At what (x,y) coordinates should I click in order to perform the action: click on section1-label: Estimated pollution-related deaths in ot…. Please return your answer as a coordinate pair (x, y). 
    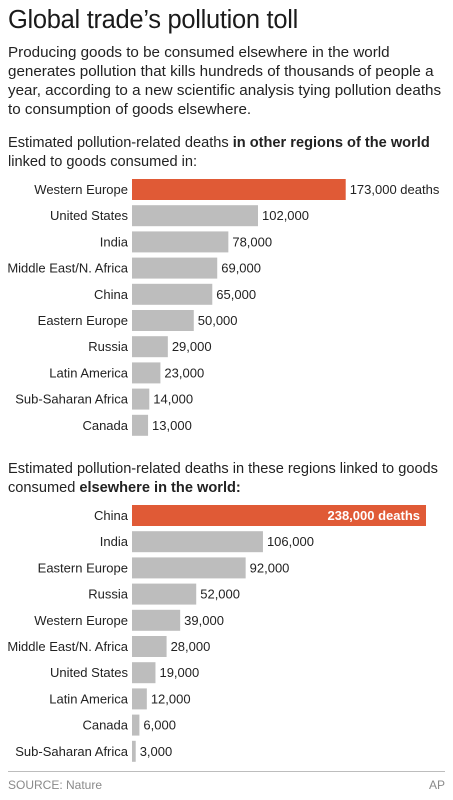
    Looking at the image, I should click on (228, 153).